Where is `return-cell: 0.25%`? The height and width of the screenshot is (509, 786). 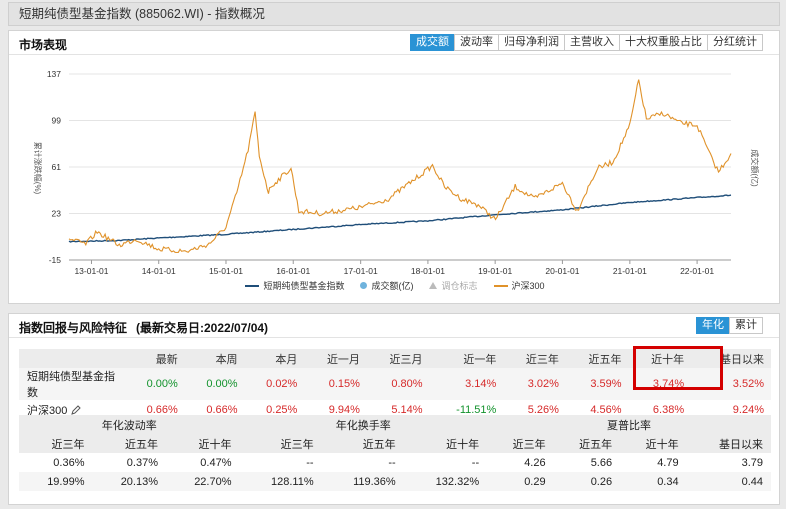 return-cell: 0.25% is located at coordinates (282, 409).